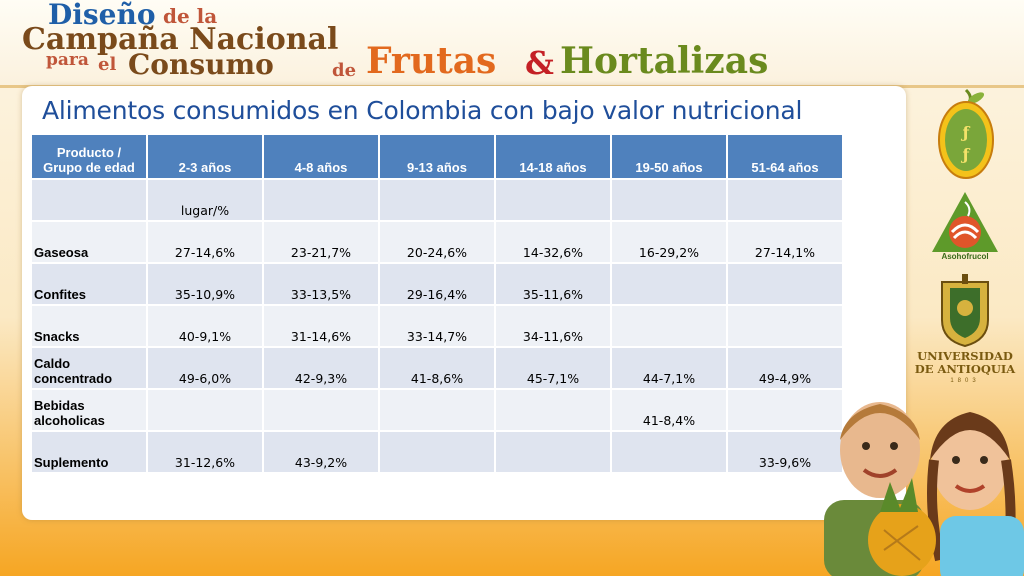  I want to click on table-cell: 33-14,7%, so click(437, 326).